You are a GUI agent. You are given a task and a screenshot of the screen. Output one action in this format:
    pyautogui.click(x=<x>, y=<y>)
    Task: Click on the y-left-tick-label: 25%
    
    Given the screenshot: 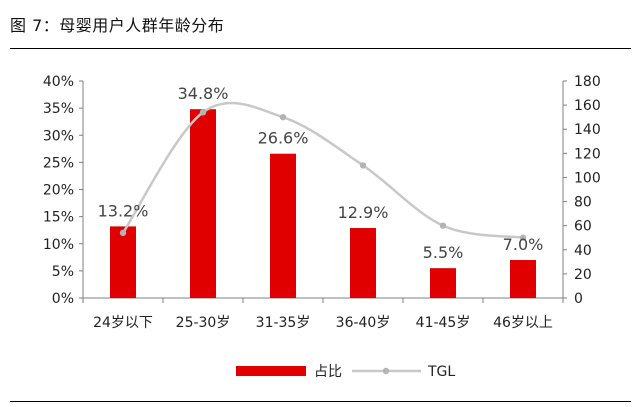 What is the action you would take?
    pyautogui.click(x=58, y=163)
    